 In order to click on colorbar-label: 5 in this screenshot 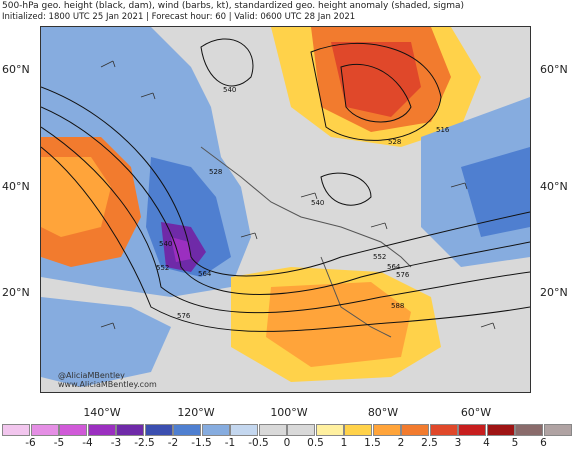, I will do `click(515, 443)`.